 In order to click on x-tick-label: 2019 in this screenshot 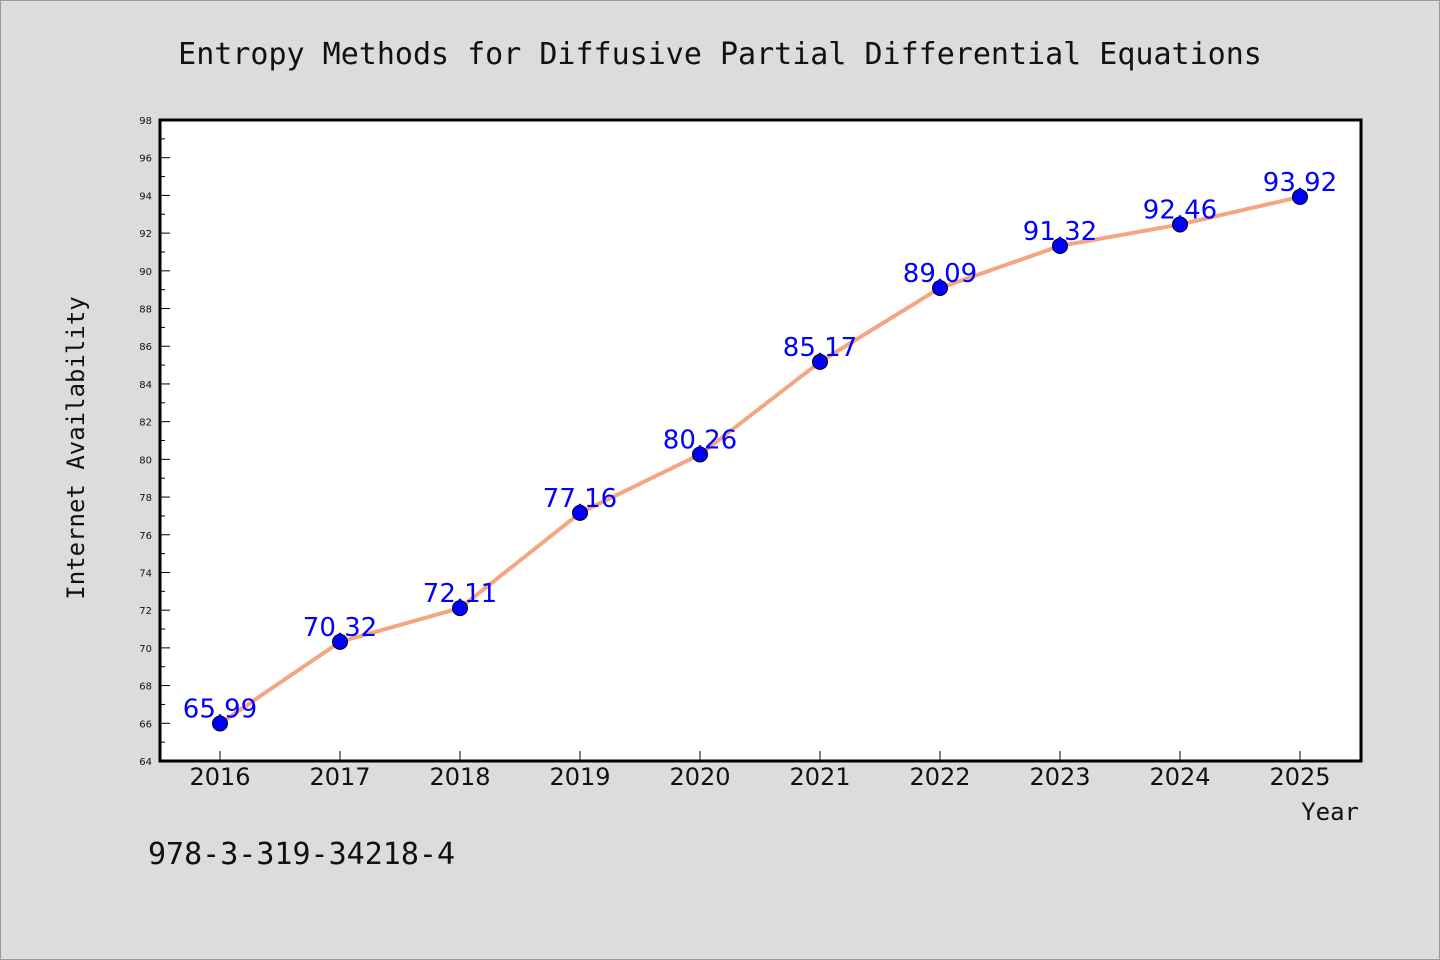, I will do `click(579, 777)`.